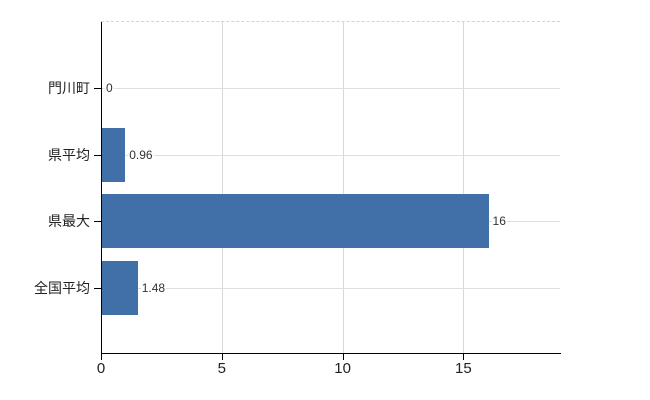 This screenshot has width=650, height=400. I want to click on category-label: 県最大, so click(69, 221).